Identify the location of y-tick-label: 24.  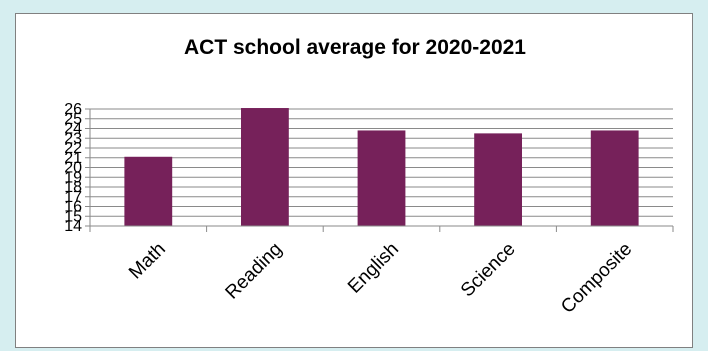
(73, 129).